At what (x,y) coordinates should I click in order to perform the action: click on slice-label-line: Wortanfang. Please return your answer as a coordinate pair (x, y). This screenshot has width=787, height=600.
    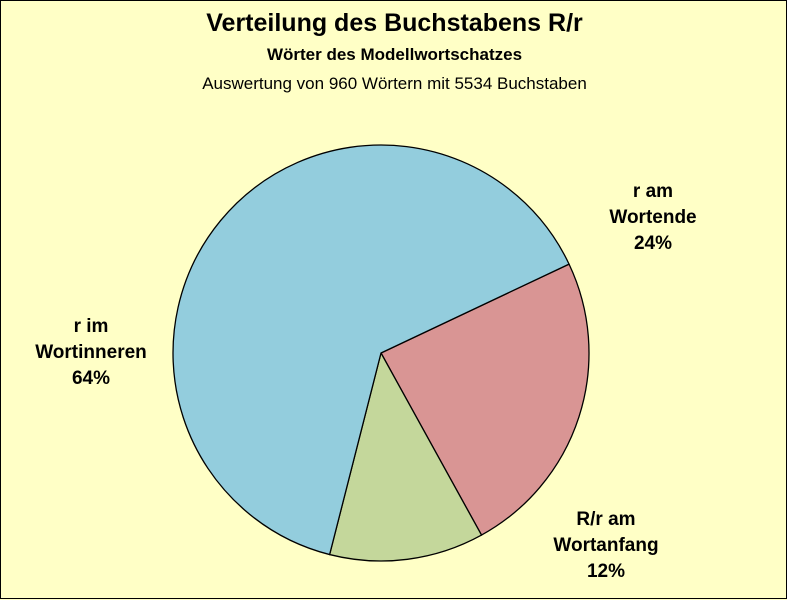
    Looking at the image, I should click on (606, 545).